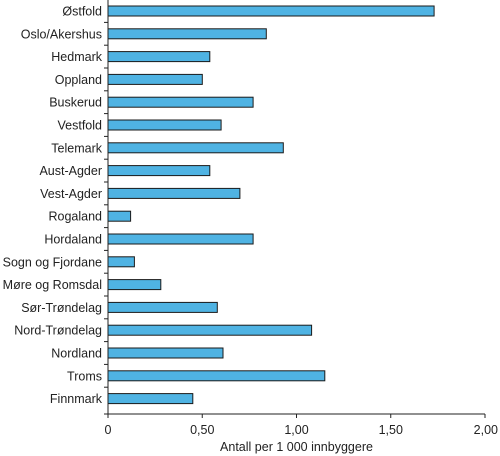 The width and height of the screenshot is (500, 456). Describe the element at coordinates (180, 239) in the screenshot. I see `bar-hordaland` at that location.